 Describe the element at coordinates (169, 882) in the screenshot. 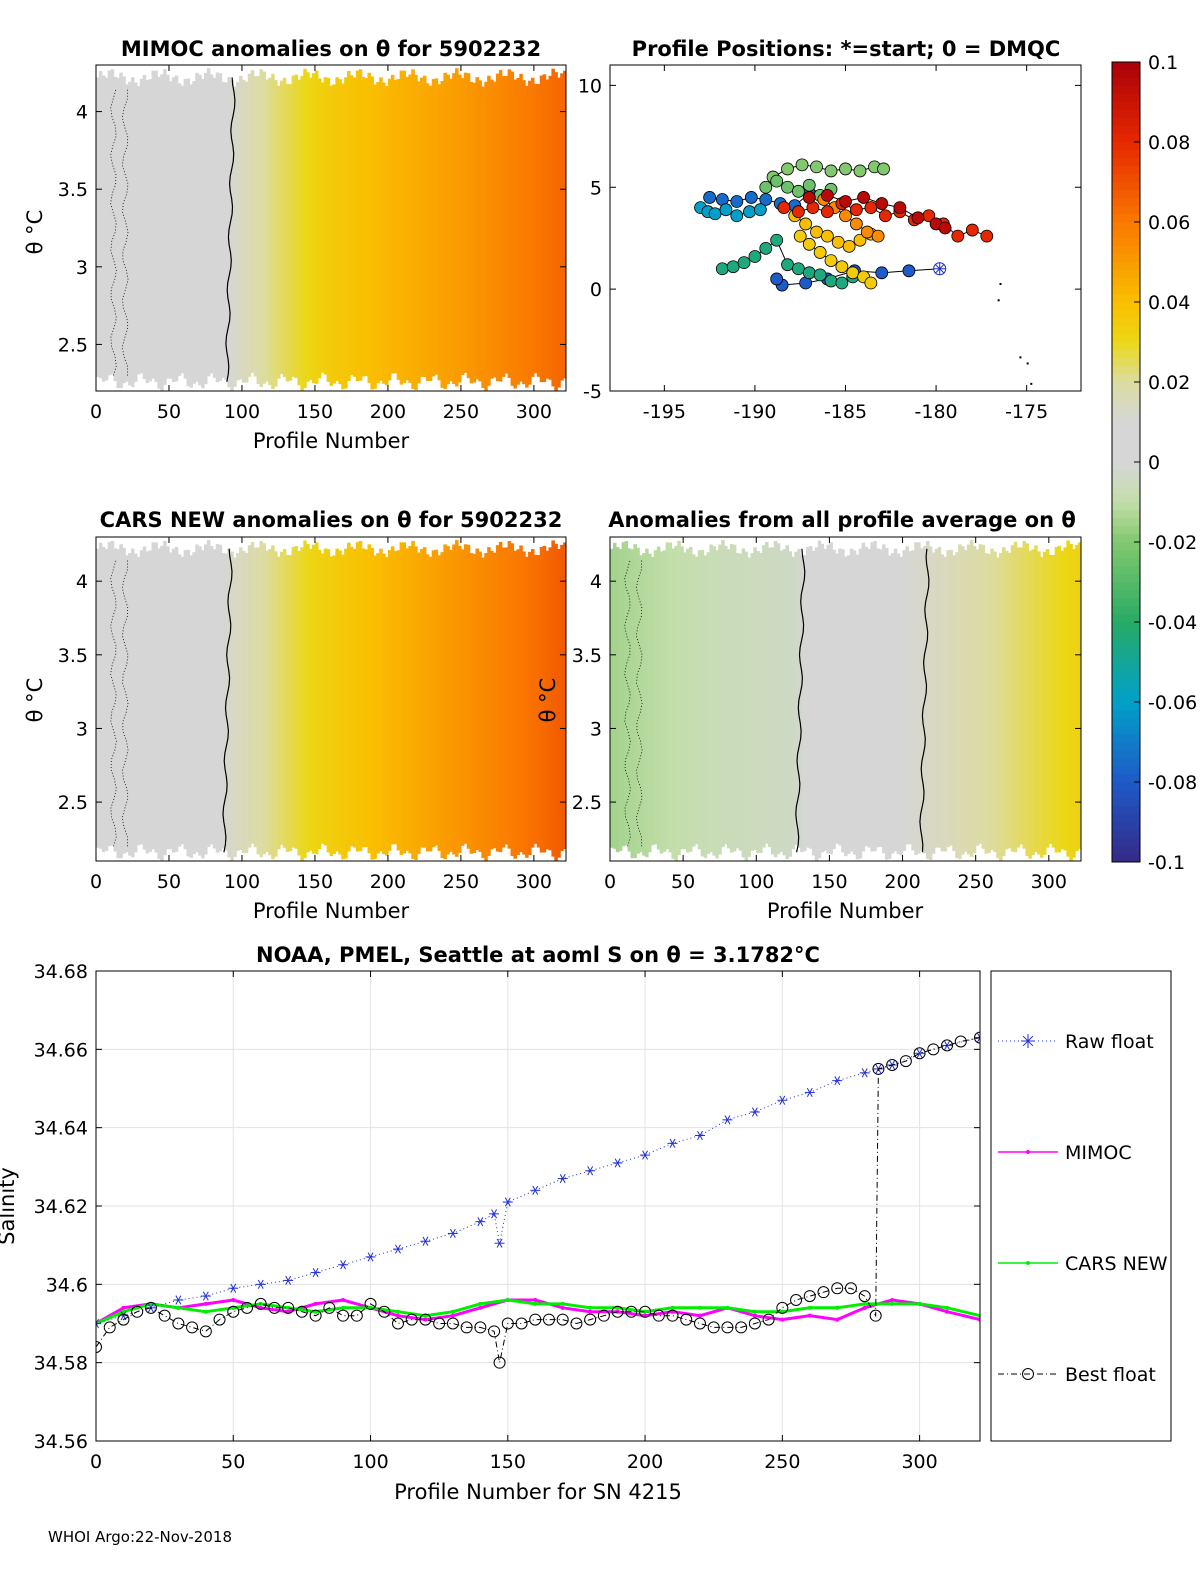

I see `x-tick-label: 50` at that location.